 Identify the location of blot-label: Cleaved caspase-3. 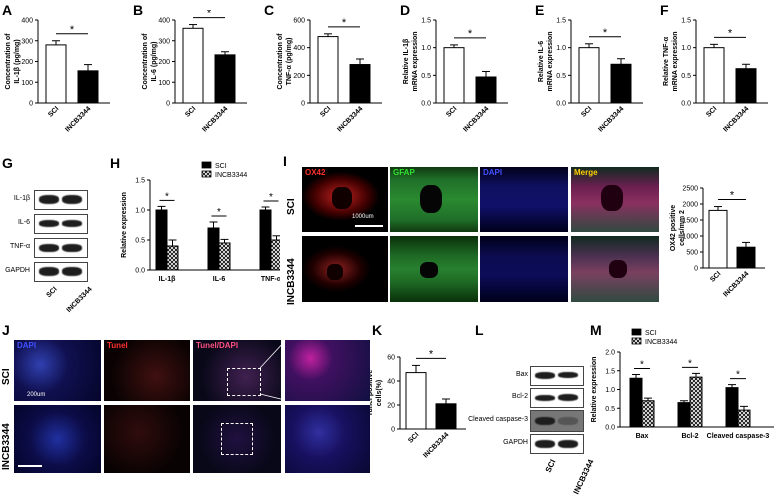
(498, 419).